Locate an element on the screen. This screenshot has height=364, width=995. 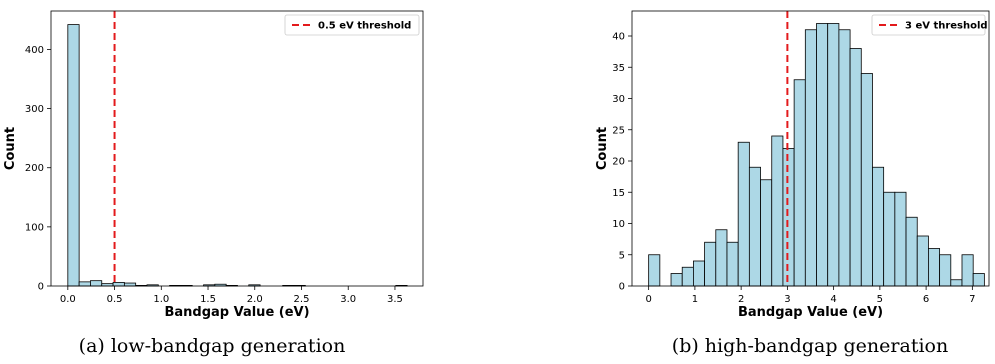
y-tick-label: 35 is located at coordinates (618, 68).